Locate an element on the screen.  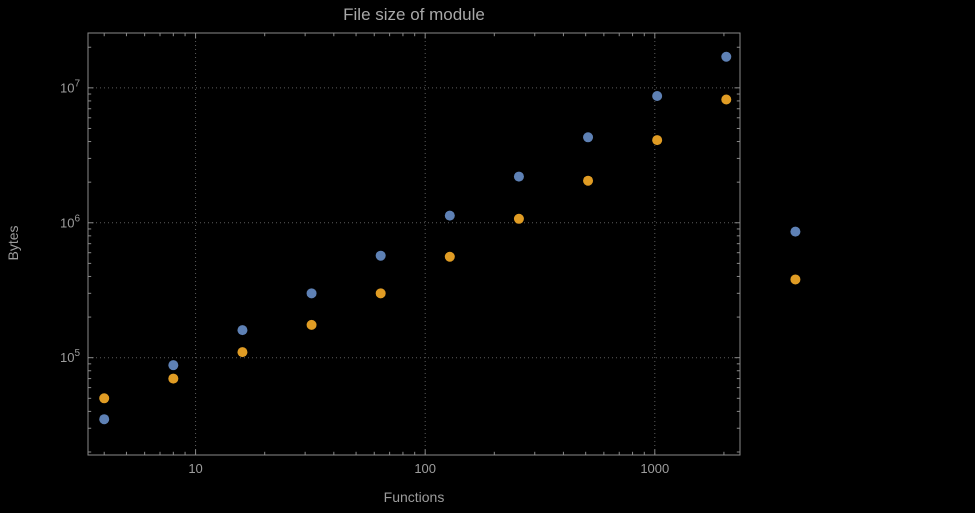
y-tick-label: 10⁵ is located at coordinates (70, 356).